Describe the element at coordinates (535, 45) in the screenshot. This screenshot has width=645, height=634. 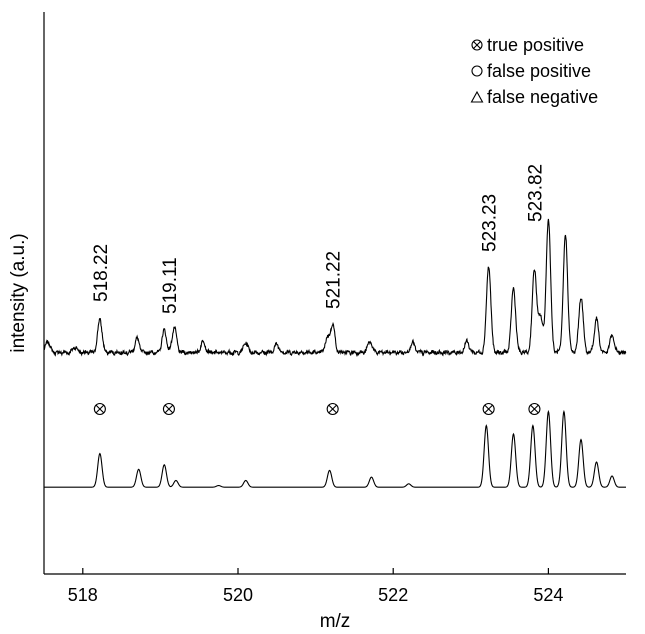
I see `legend-label: true positive` at that location.